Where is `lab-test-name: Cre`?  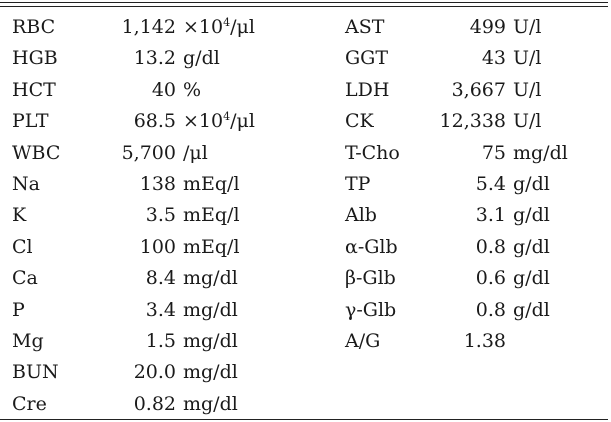 lab-test-name: Cre is located at coordinates (29, 403).